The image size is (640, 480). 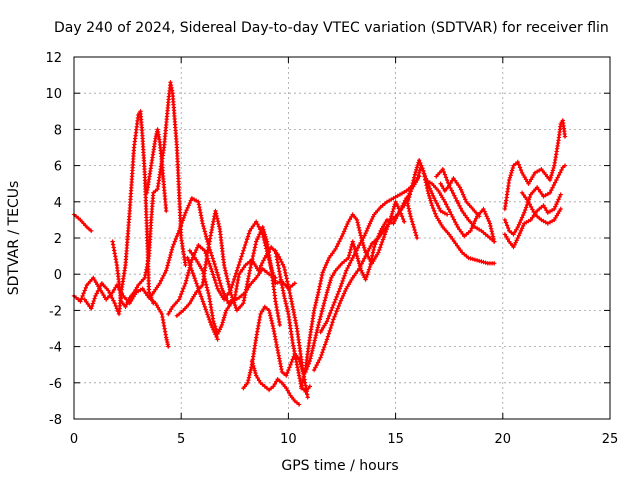 What do you see at coordinates (288, 439) in the screenshot?
I see `x-tick-label: 10` at bounding box center [288, 439].